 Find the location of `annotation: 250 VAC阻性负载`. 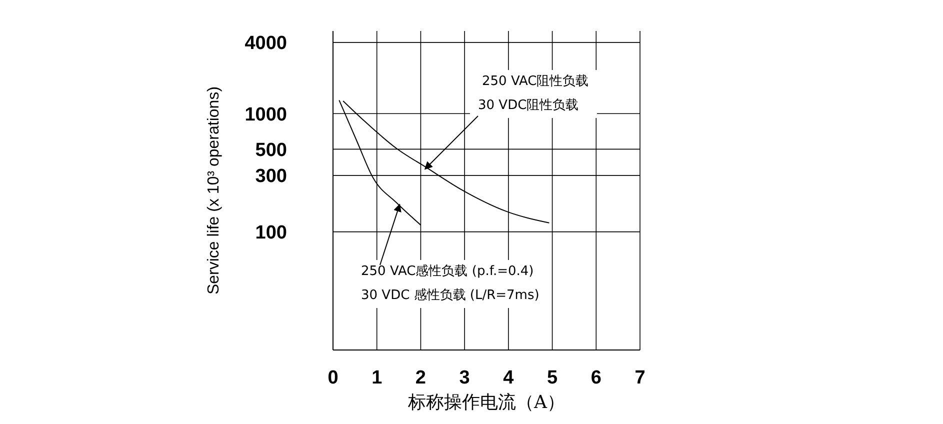

annotation: 250 VAC阻性负载 is located at coordinates (535, 82).